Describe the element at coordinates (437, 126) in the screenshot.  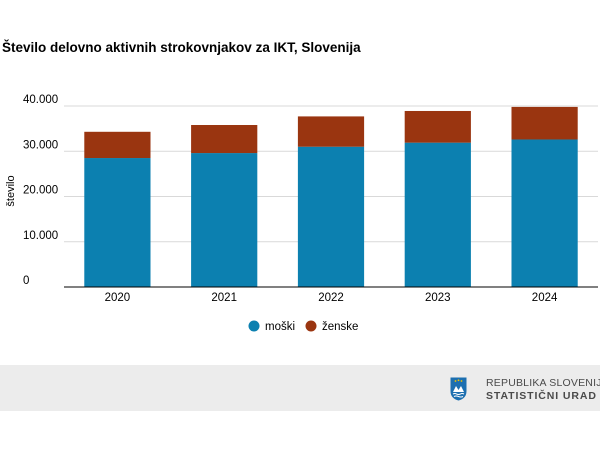
I see `bar-zenske-2023` at that location.